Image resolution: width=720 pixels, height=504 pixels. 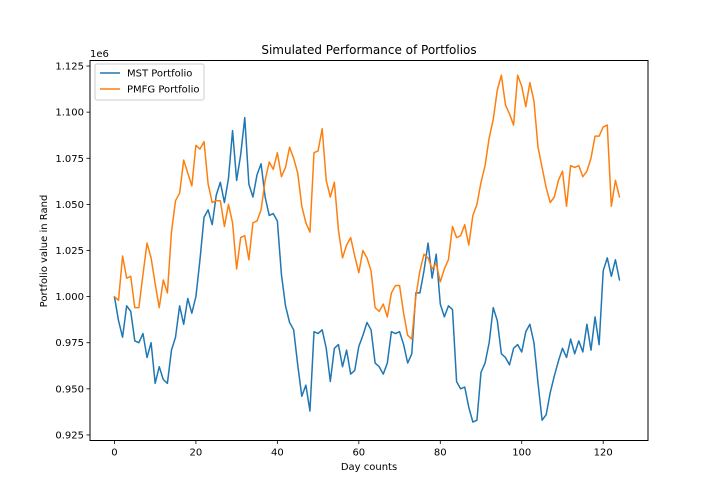 I want to click on y-tick-label: 1.050, so click(x=69, y=205).